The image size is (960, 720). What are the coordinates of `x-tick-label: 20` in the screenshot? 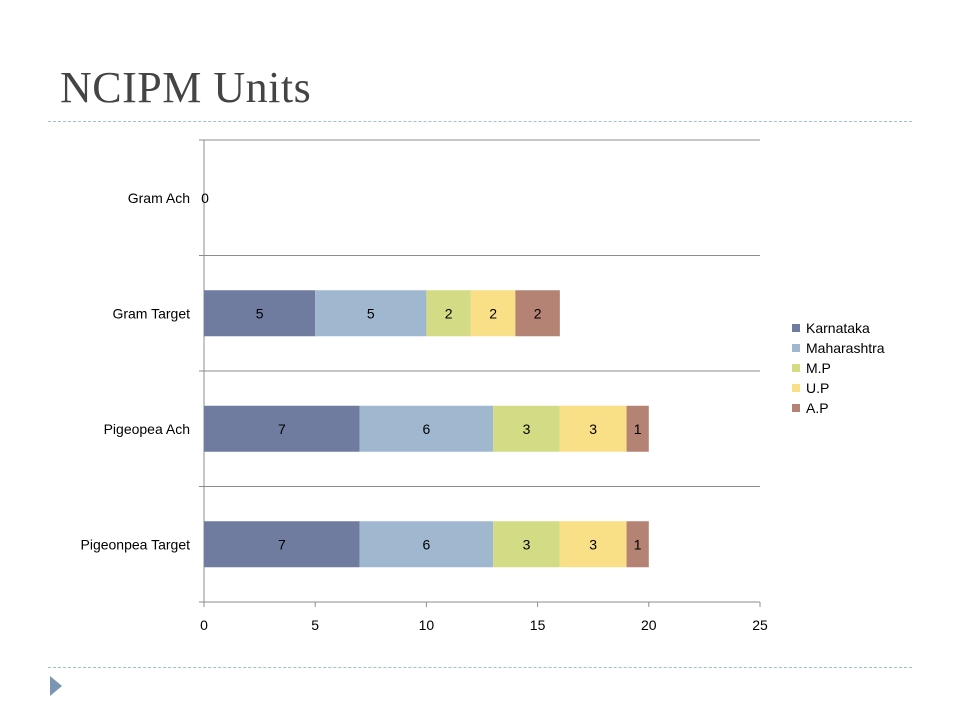 It's located at (649, 625).